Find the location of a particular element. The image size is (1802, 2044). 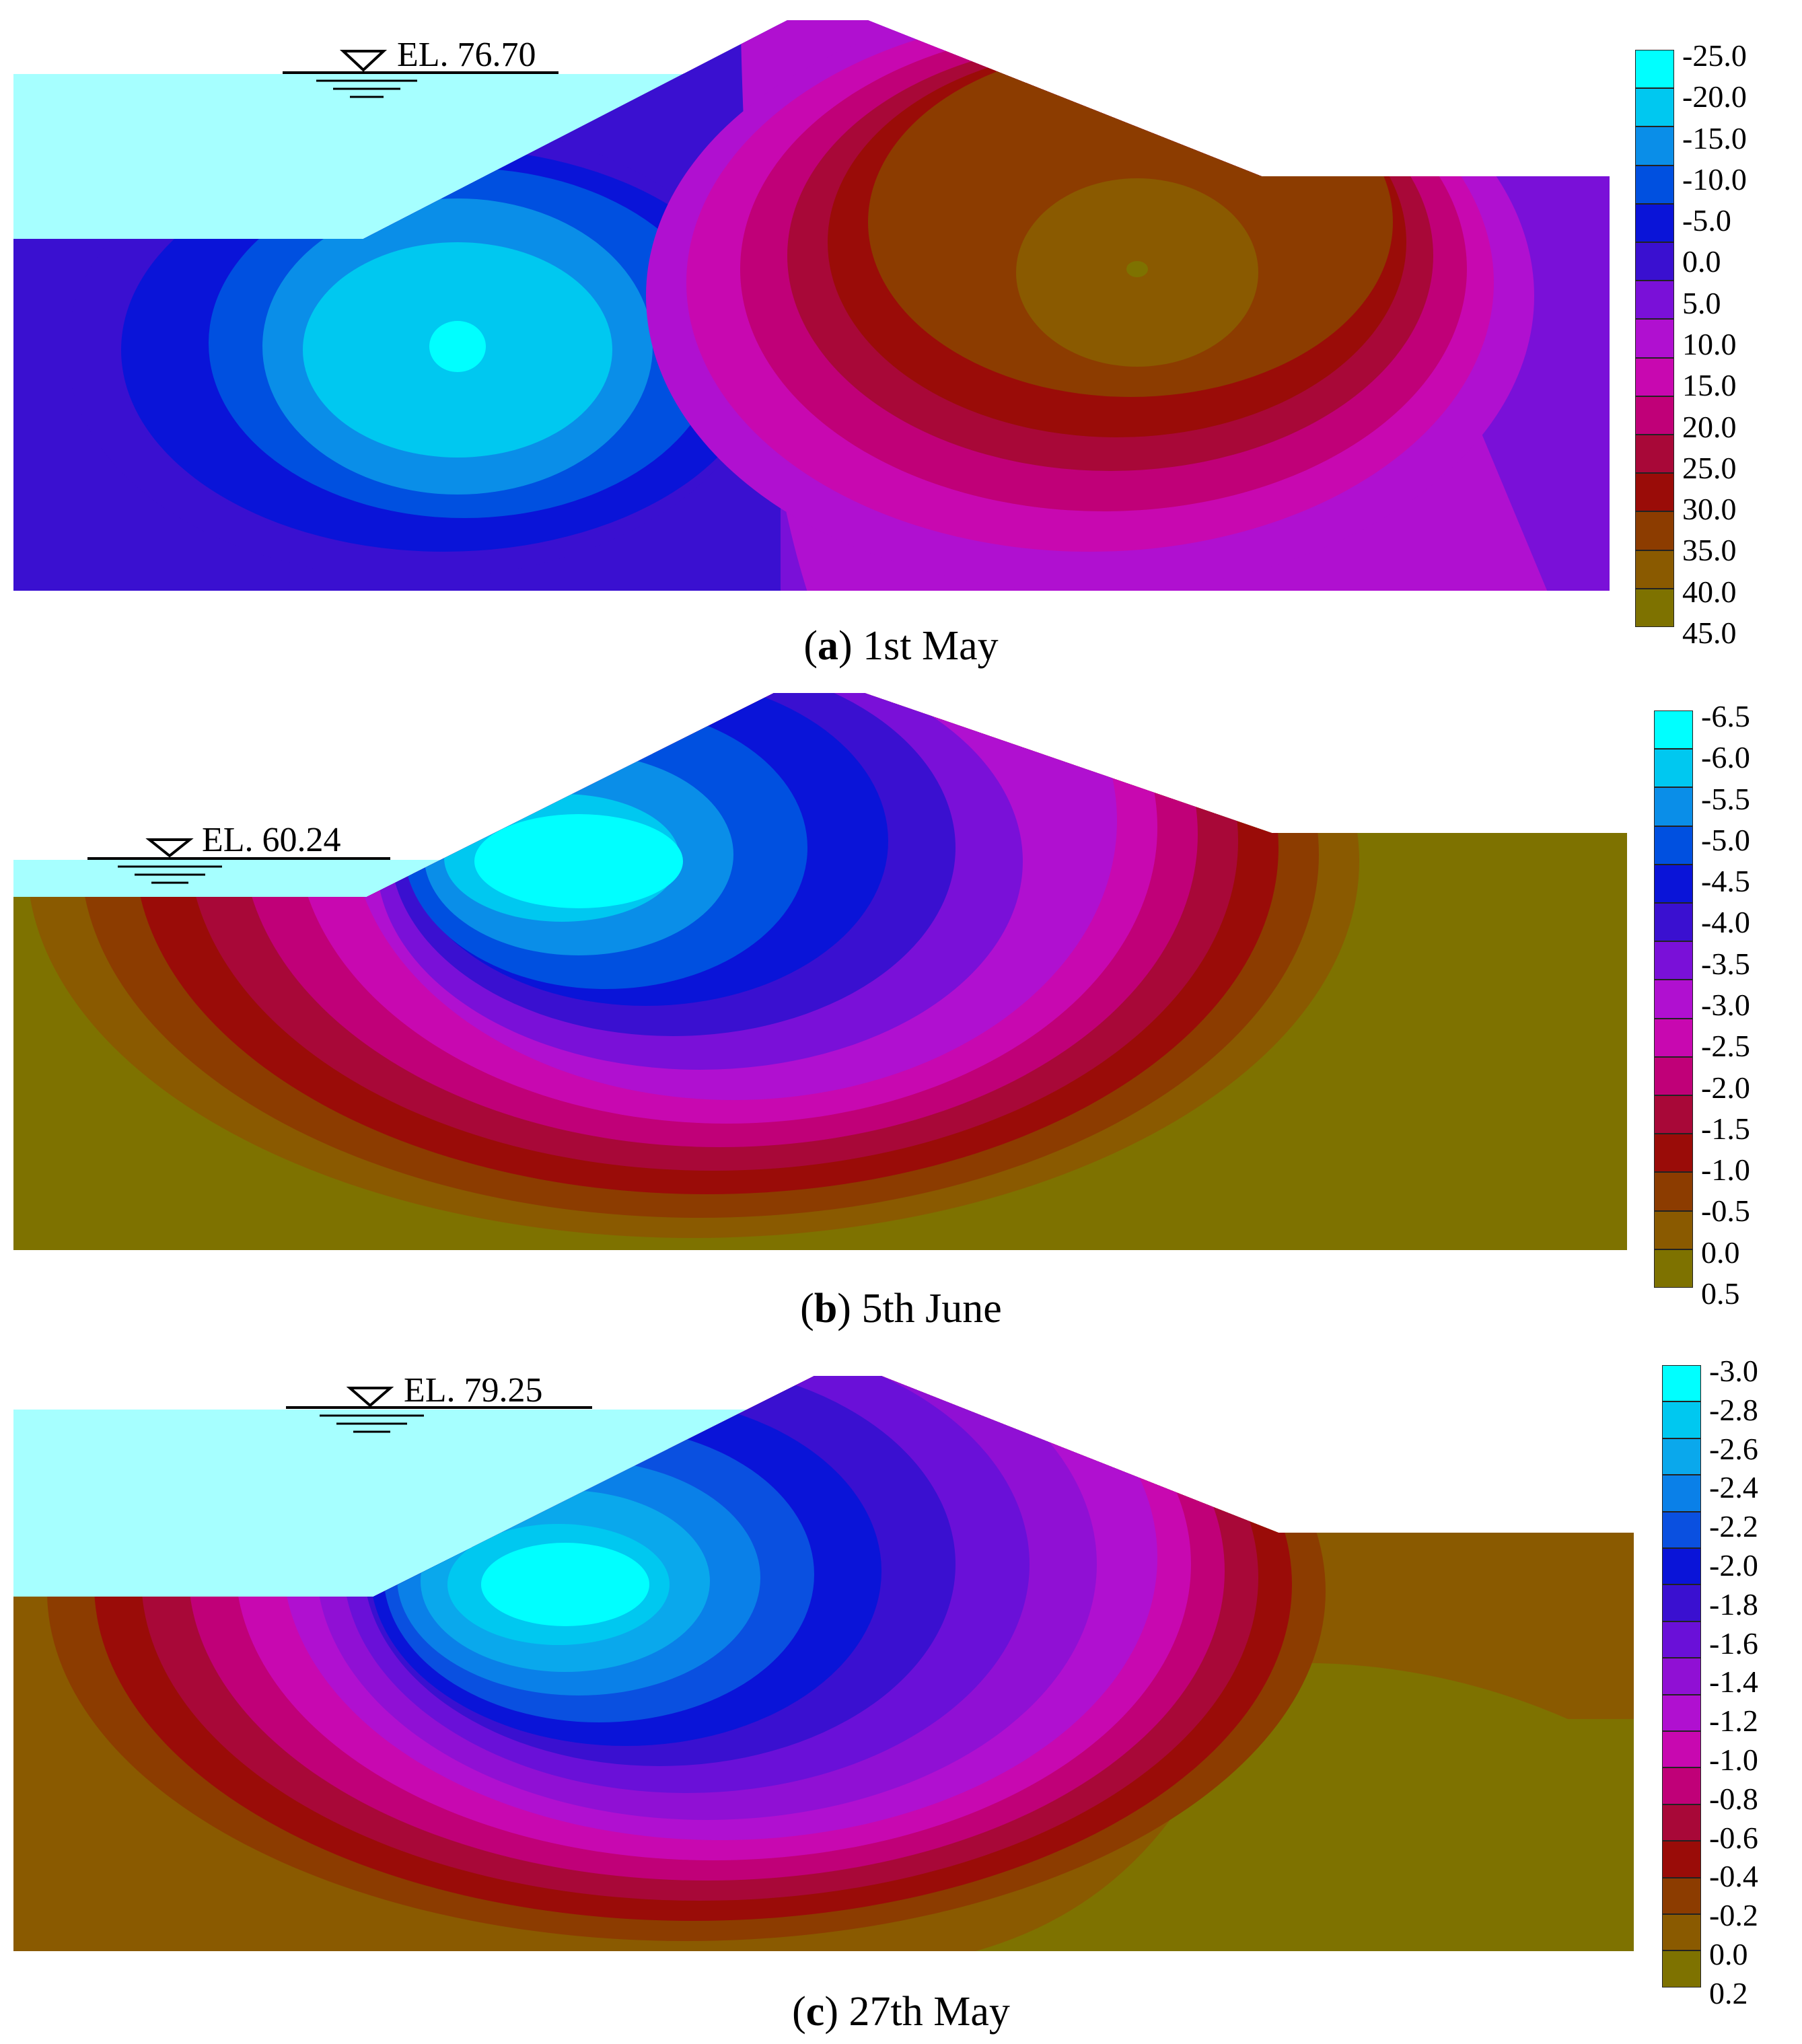

legend-label: 25.0 is located at coordinates (1709, 467).